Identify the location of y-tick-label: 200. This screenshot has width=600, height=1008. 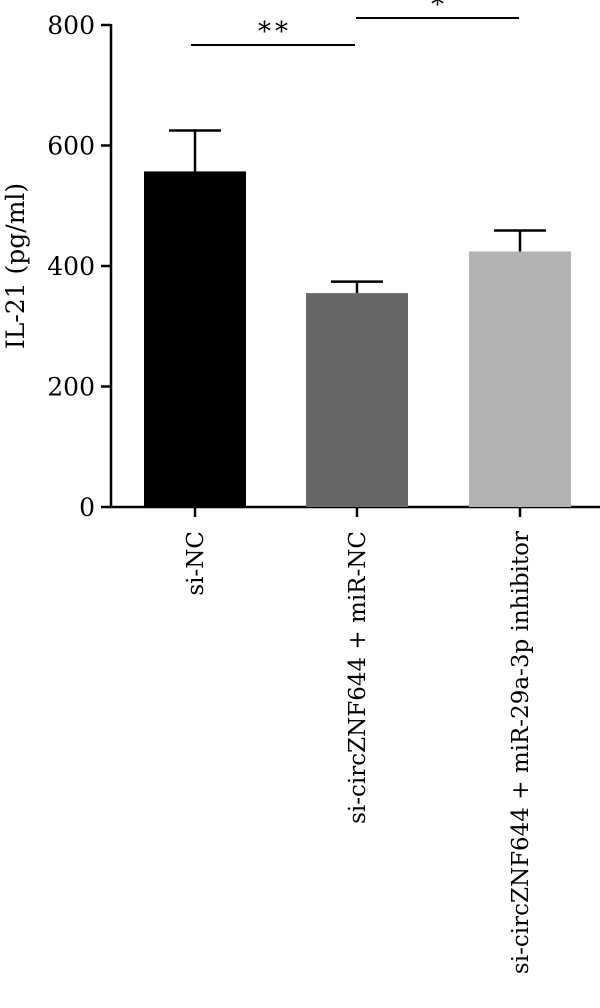
(71, 387).